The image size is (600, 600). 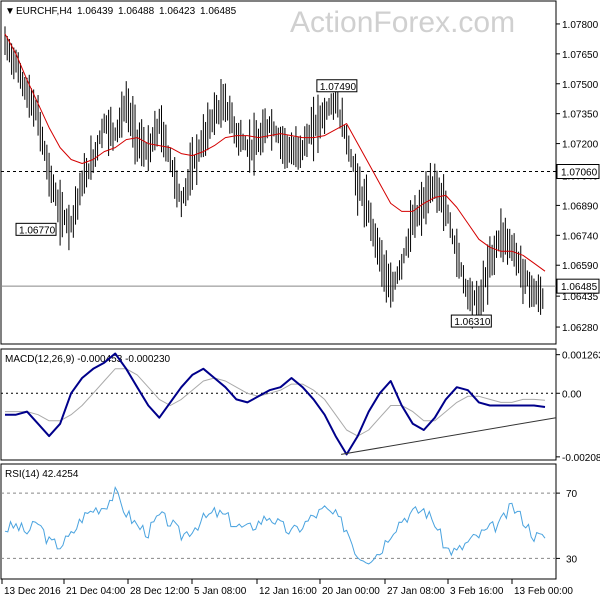 I want to click on x-tick-label: 13 Dec 2016, so click(x=32, y=591).